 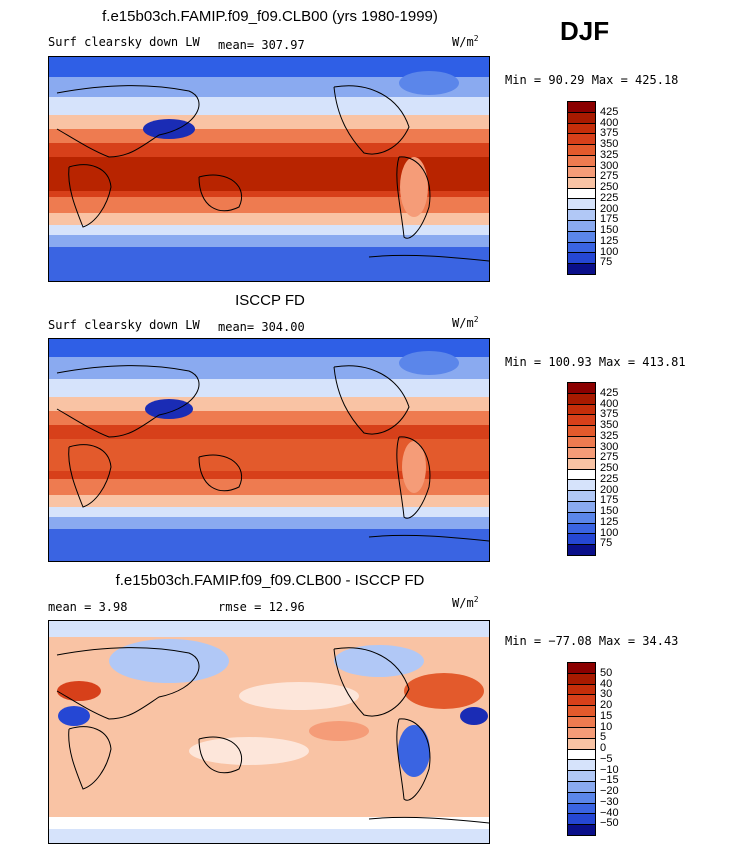 What do you see at coordinates (609, 780) in the screenshot?
I see `colorbar-tick: −15` at bounding box center [609, 780].